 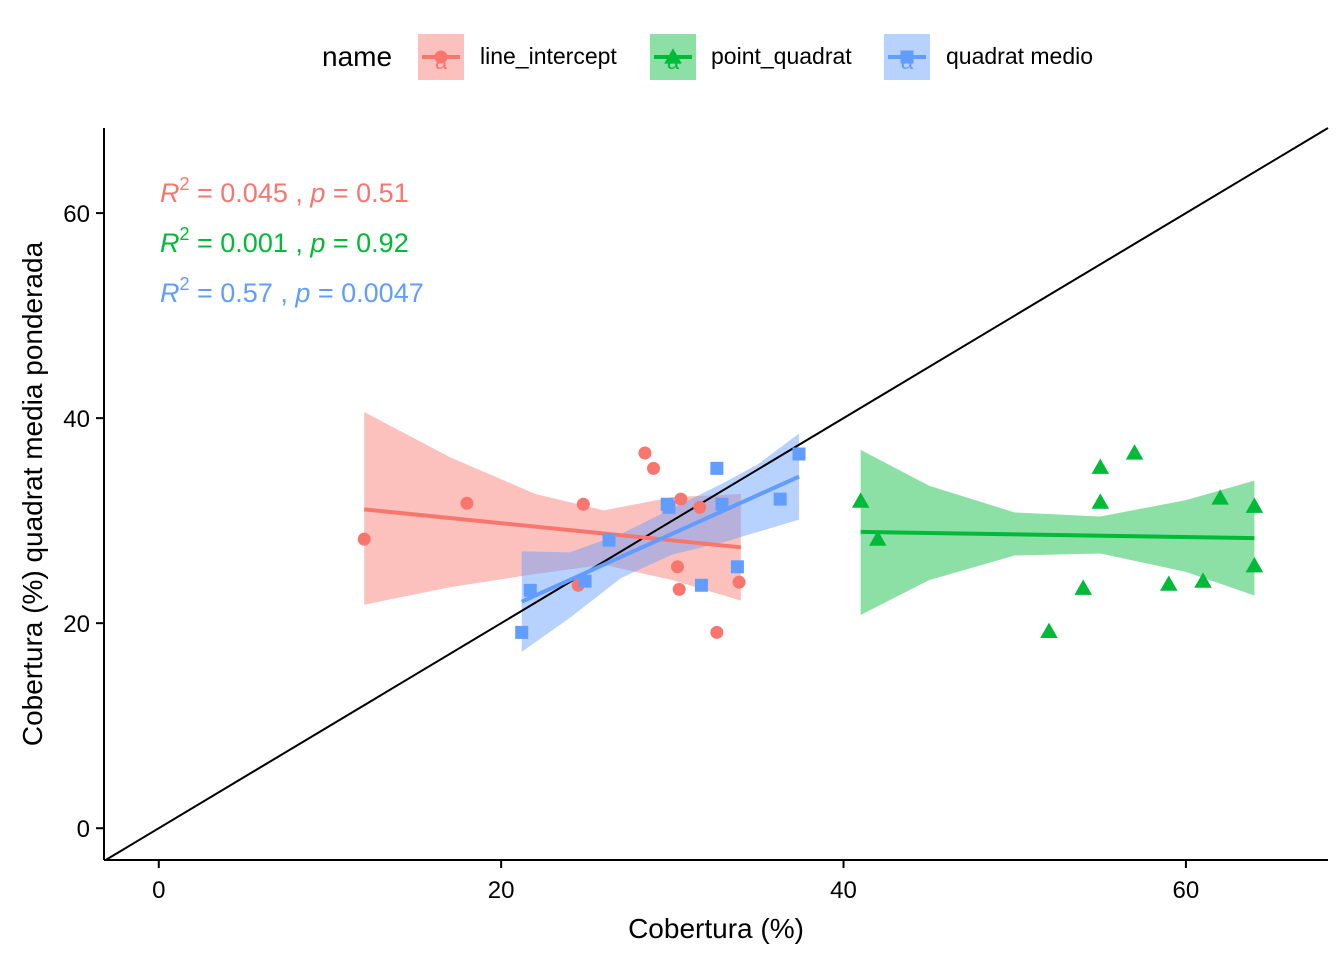 What do you see at coordinates (716, 928) in the screenshot?
I see `x-axis-title: Cobertura (%)` at bounding box center [716, 928].